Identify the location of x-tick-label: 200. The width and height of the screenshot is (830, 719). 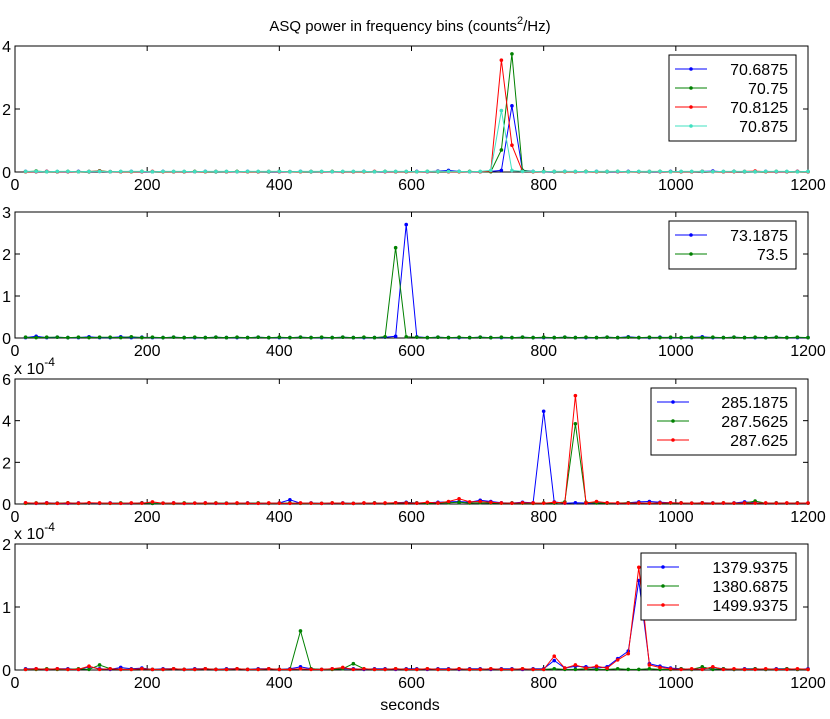
(147, 185).